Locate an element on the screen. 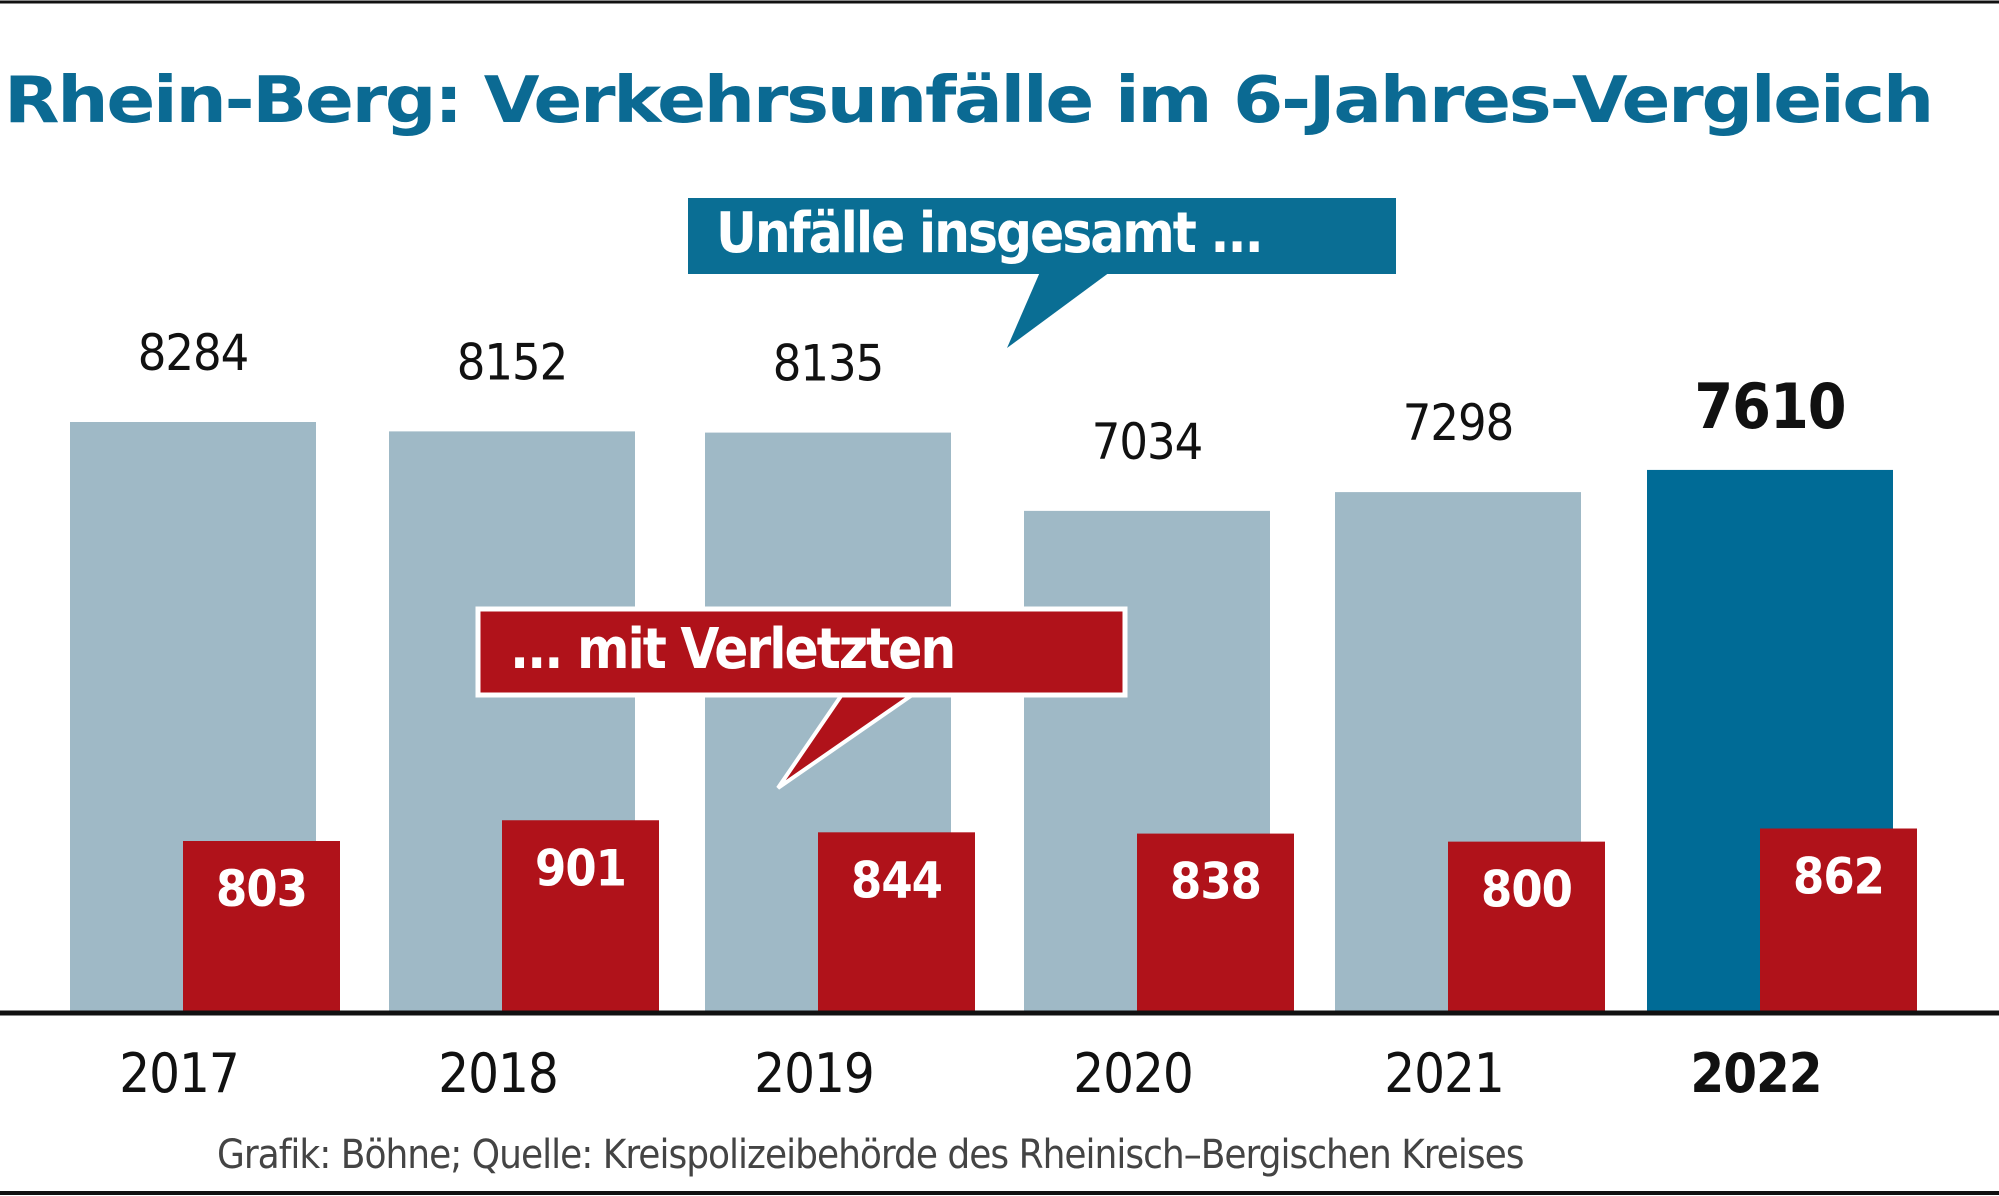 Image resolution: width=1999 pixels, height=1196 pixels. x-tick-label-2018: 2018 is located at coordinates (498, 1073).